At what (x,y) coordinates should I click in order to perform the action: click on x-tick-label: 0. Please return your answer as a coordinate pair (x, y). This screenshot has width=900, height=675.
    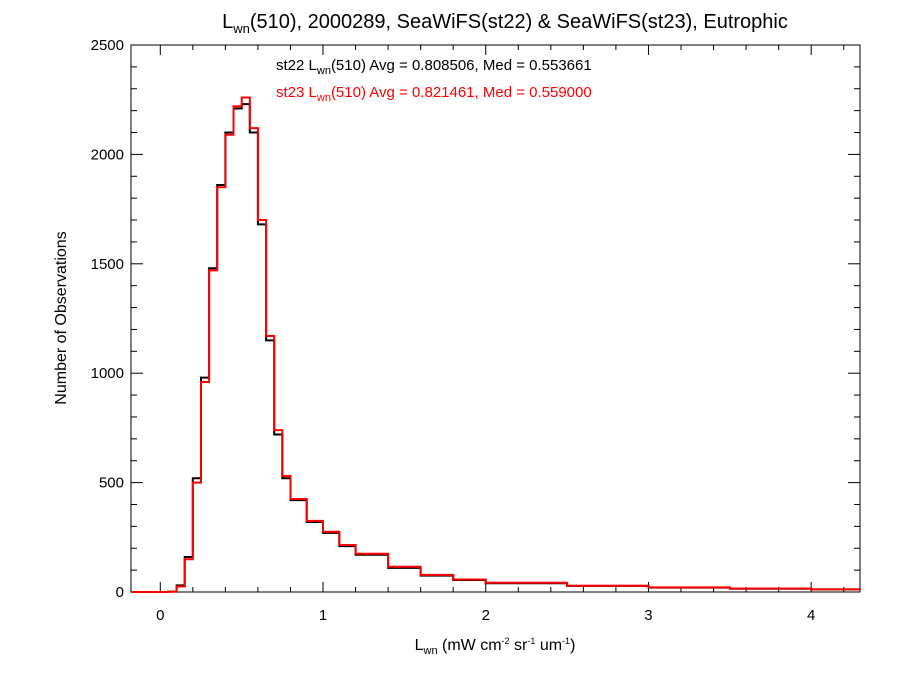
    Looking at the image, I should click on (160, 615).